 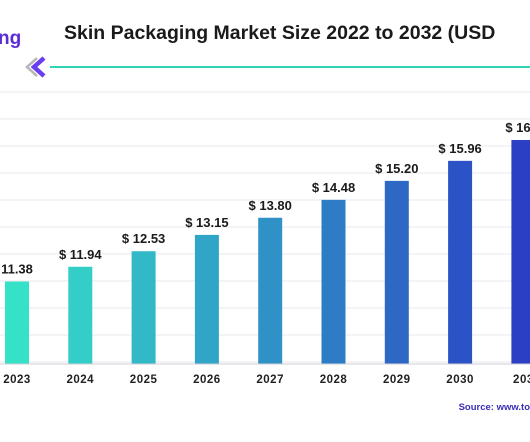 I want to click on value-label-2025: $ 12.53, so click(x=143, y=238).